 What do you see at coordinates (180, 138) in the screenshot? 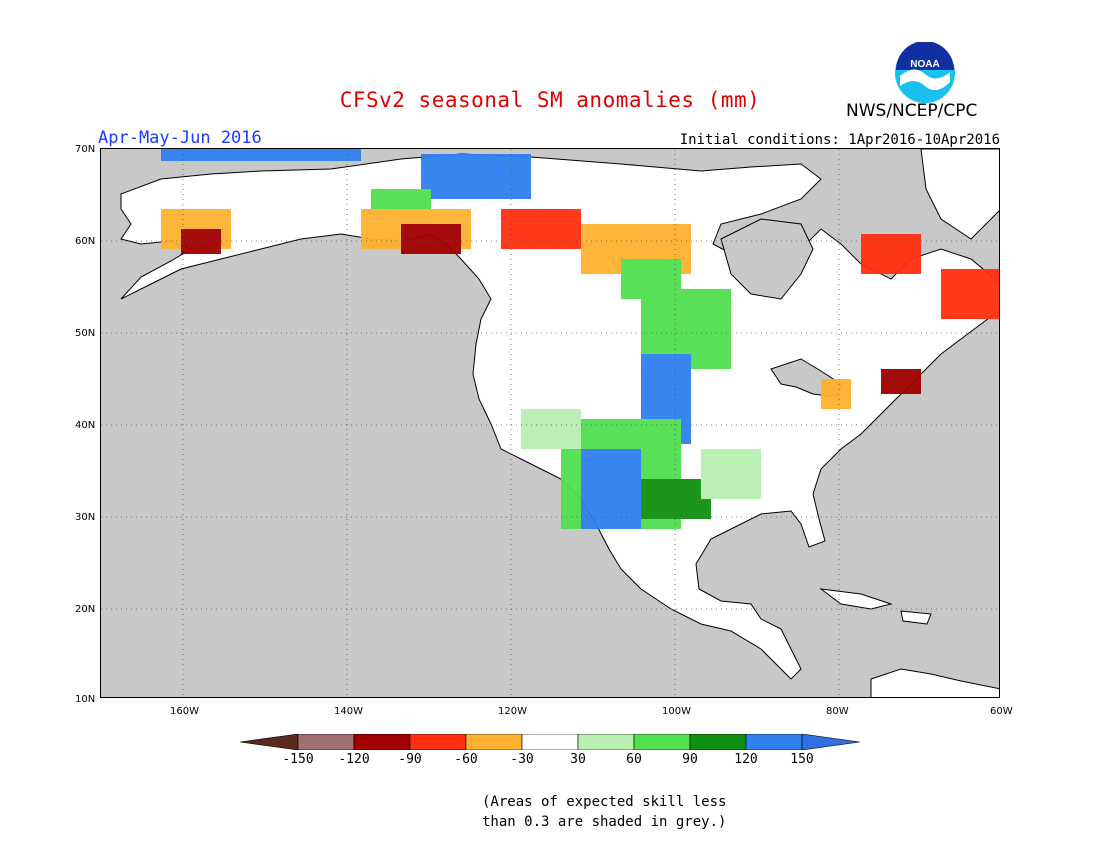
I see `season-label: Apr-May-Jun 2016` at bounding box center [180, 138].